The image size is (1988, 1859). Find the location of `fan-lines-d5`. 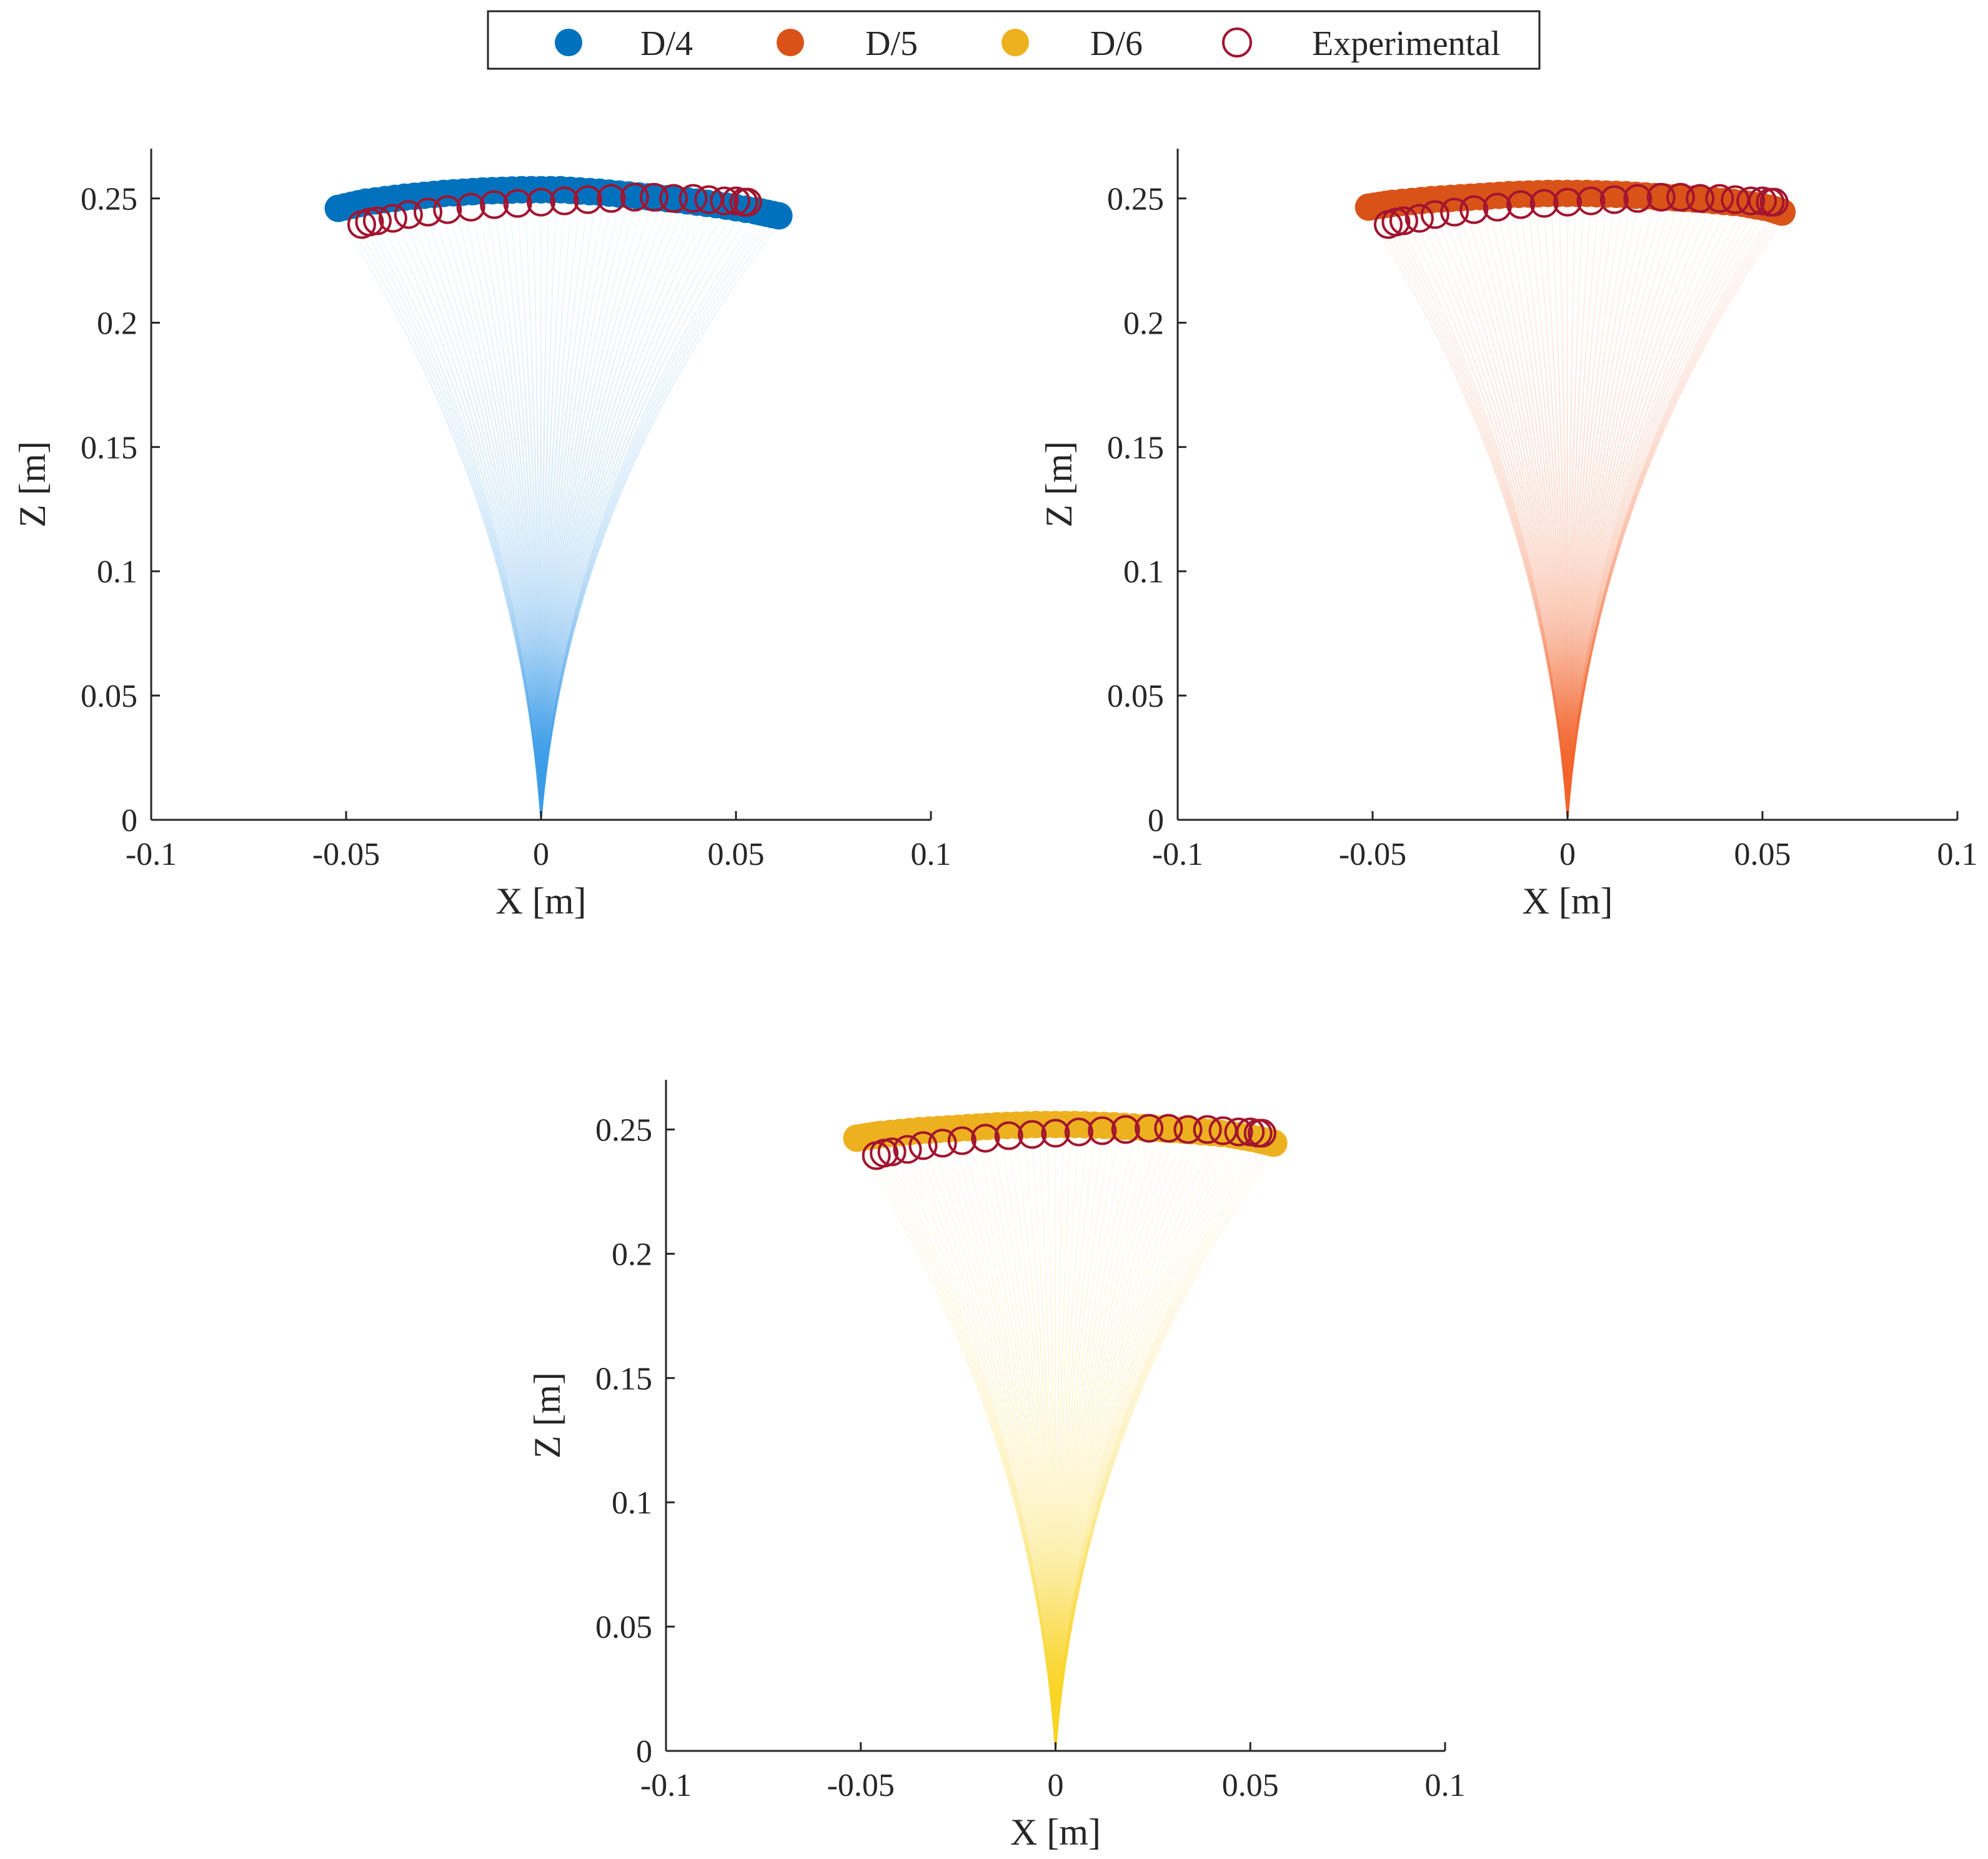

fan-lines-d5 is located at coordinates (1576, 511).